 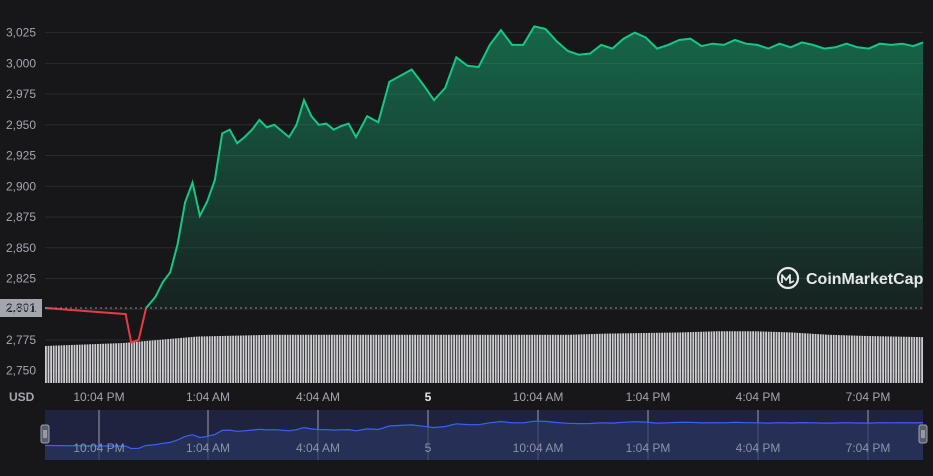 What do you see at coordinates (45, 434) in the screenshot?
I see `navigator-handle-left` at bounding box center [45, 434].